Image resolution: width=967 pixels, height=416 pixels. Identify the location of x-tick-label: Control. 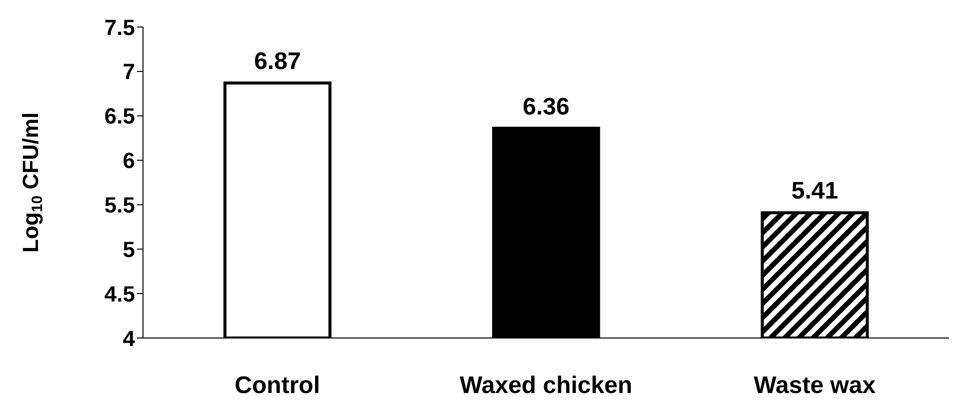
(277, 386).